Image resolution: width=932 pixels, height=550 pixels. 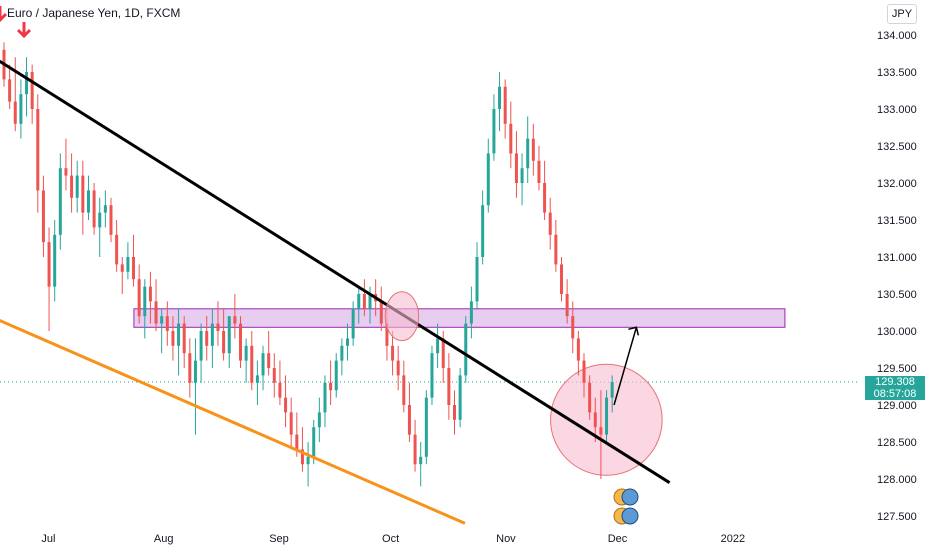 I want to click on down-marker-icon, so click(x=24, y=33).